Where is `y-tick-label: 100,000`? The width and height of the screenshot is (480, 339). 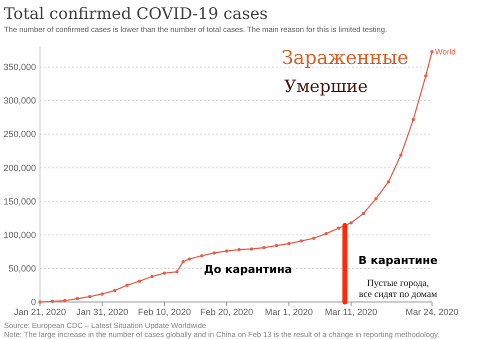 y-tick-label: 100,000 is located at coordinates (19, 235).